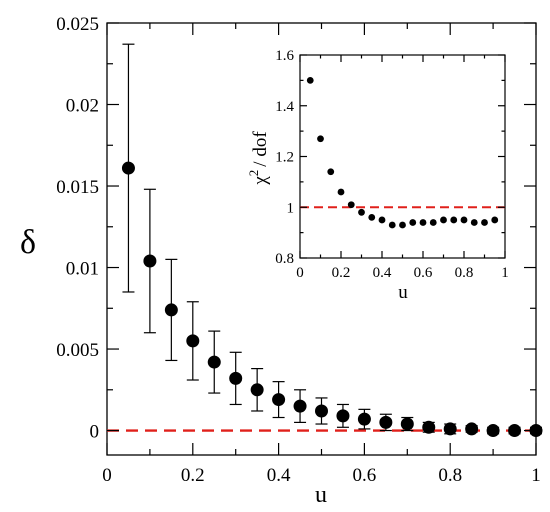  Describe the element at coordinates (505, 273) in the screenshot. I see `inset-x-tick-label: 1` at that location.